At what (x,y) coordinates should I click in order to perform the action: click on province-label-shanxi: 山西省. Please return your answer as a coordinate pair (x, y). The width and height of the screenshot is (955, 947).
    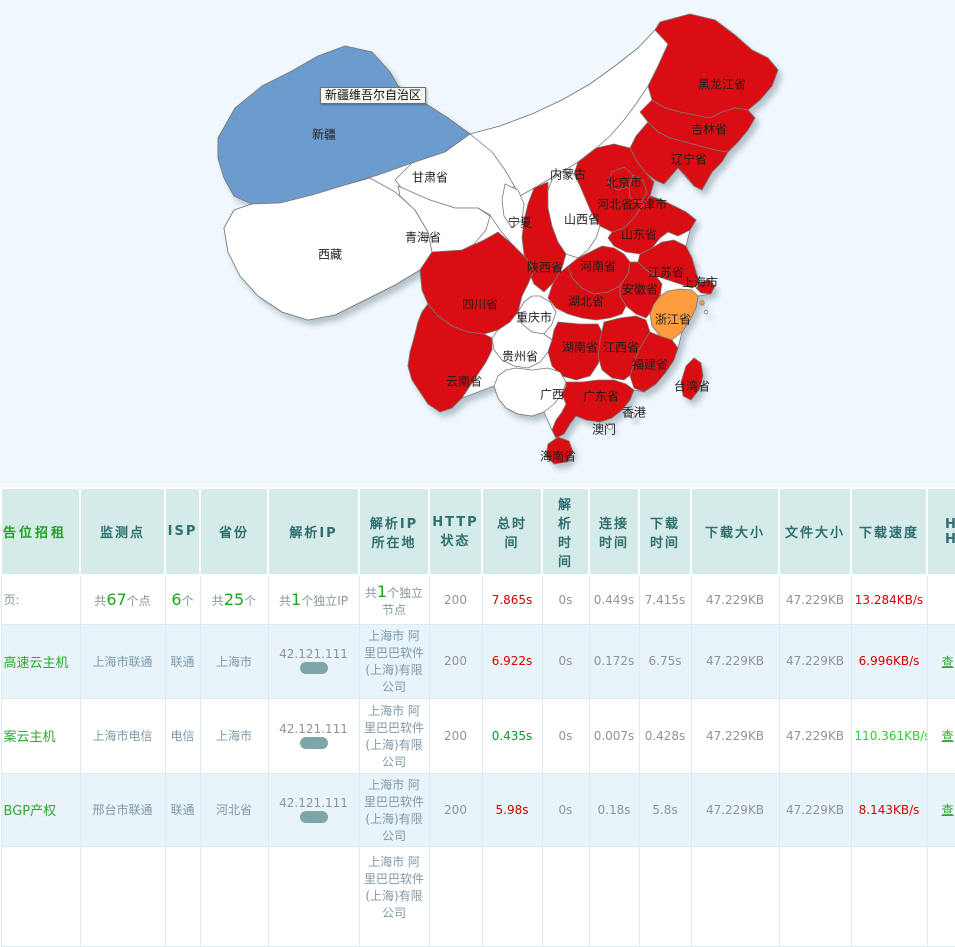
    Looking at the image, I should click on (582, 219).